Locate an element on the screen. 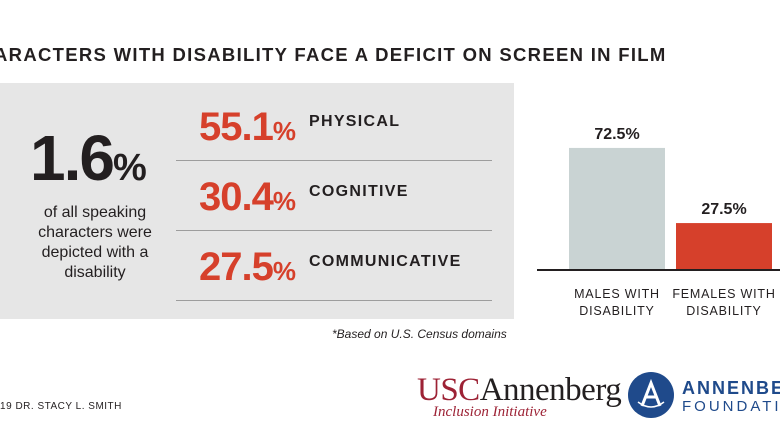 This screenshot has width=780, height=438. breakdown-row-cognitive: 30.4% COGNITIVE is located at coordinates (334, 196).